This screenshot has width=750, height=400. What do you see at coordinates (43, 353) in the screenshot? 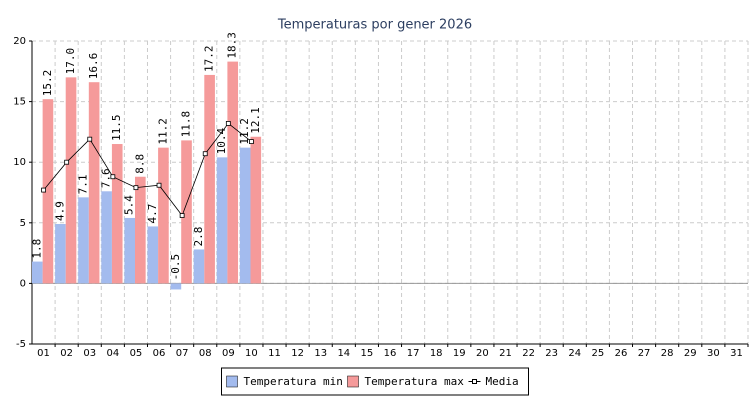
I see `x-tick-label: 01` at bounding box center [43, 353].